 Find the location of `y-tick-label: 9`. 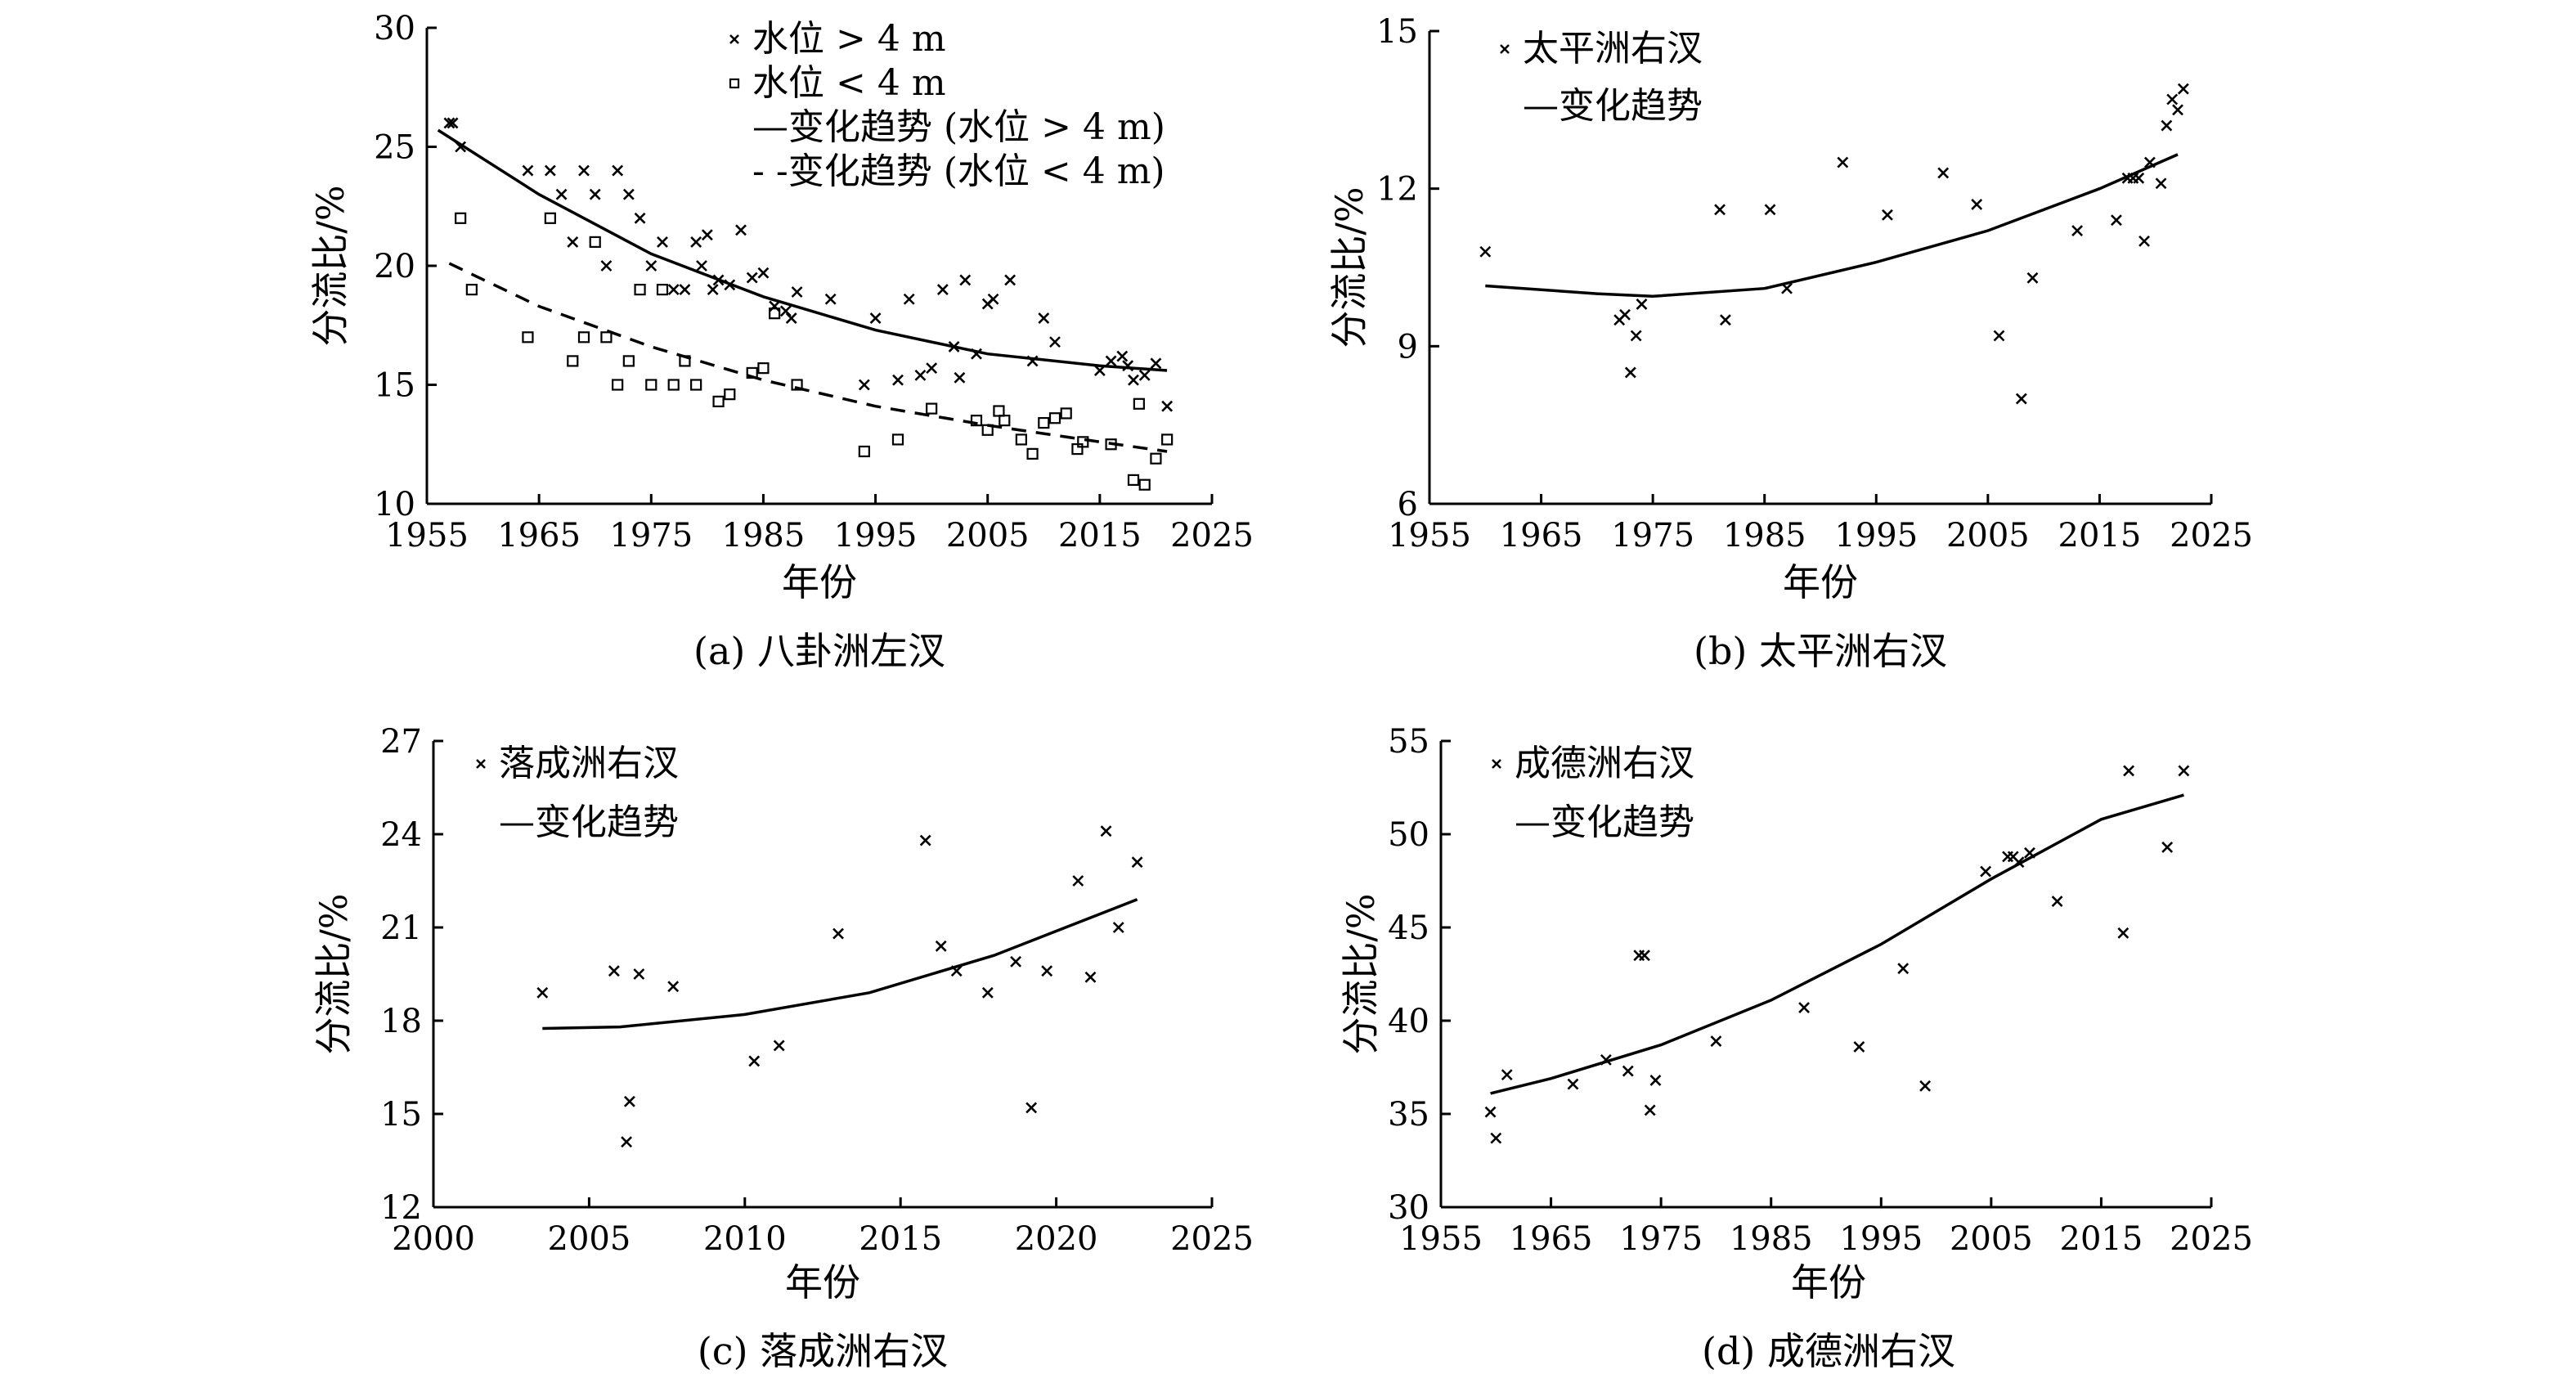

y-tick-label: 9 is located at coordinates (1408, 347).